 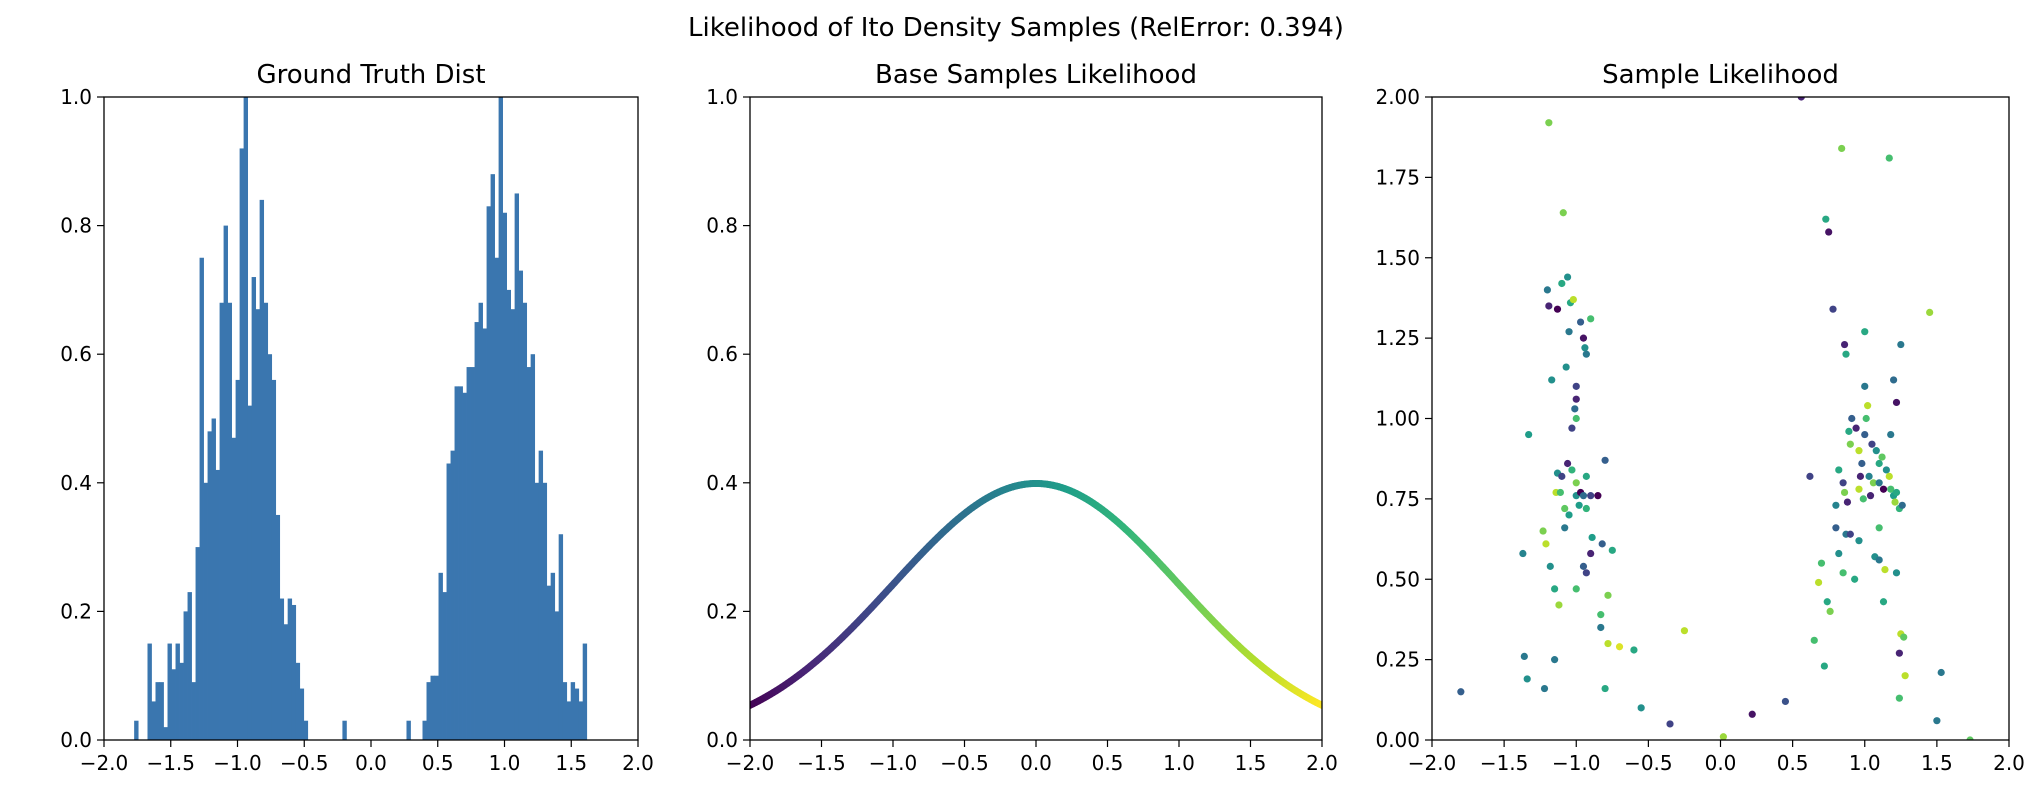 I want to click on plot-area, so click(x=1036, y=594).